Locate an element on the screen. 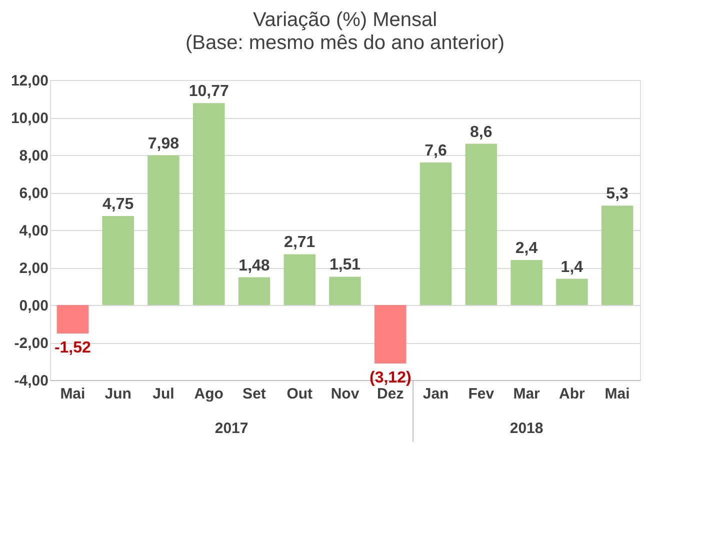  y-tick-label: 6,00 is located at coordinates (33, 193).